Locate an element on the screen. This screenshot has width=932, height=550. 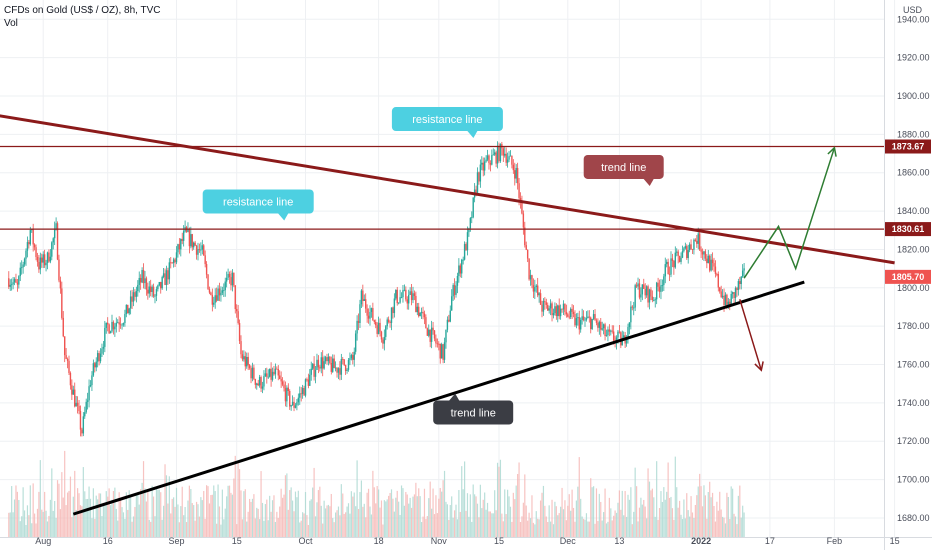
current-price-badge-label: 1805.70 is located at coordinates (908, 277).